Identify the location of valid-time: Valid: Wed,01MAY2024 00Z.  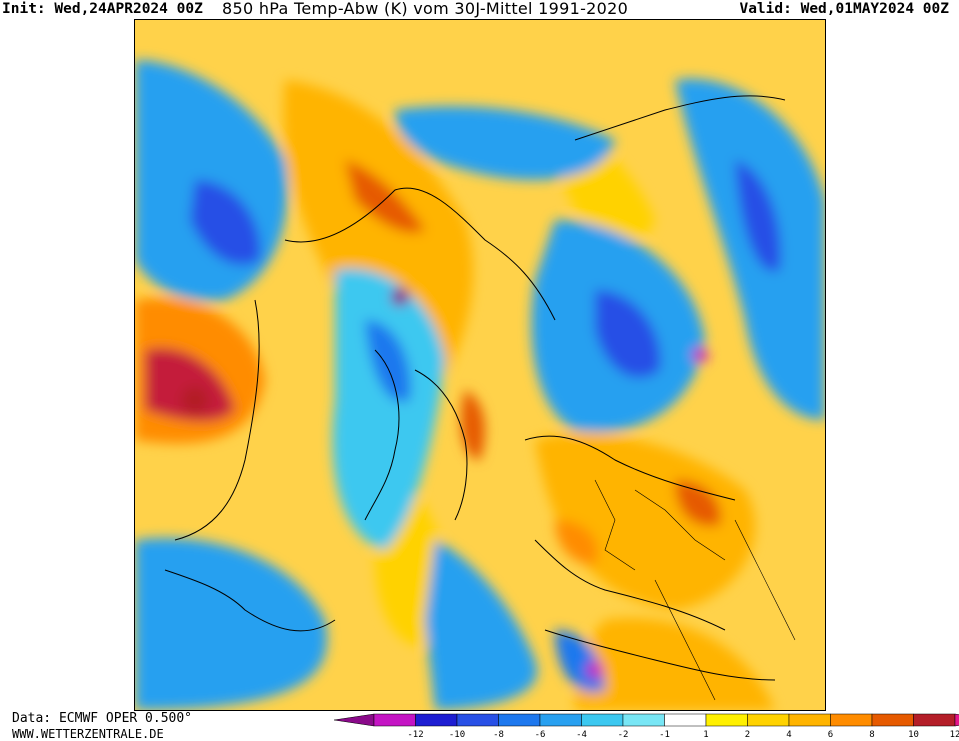
(844, 9).